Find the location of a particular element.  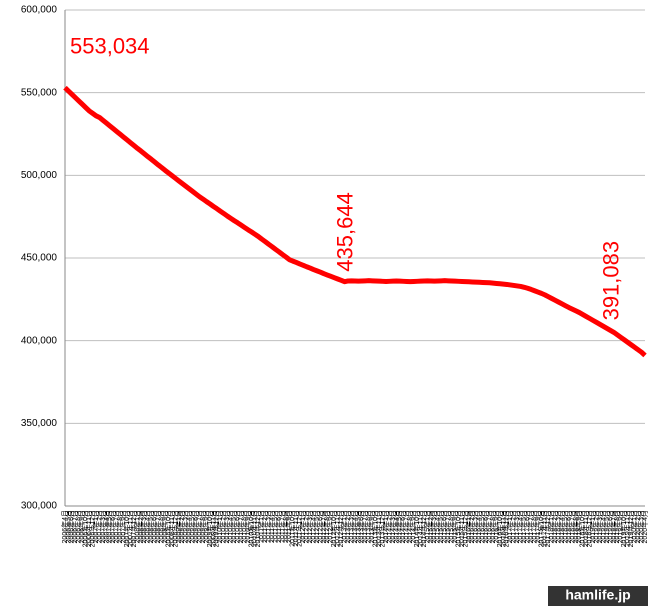

x-tick-label: 2008年1月 is located at coordinates (136, 526).